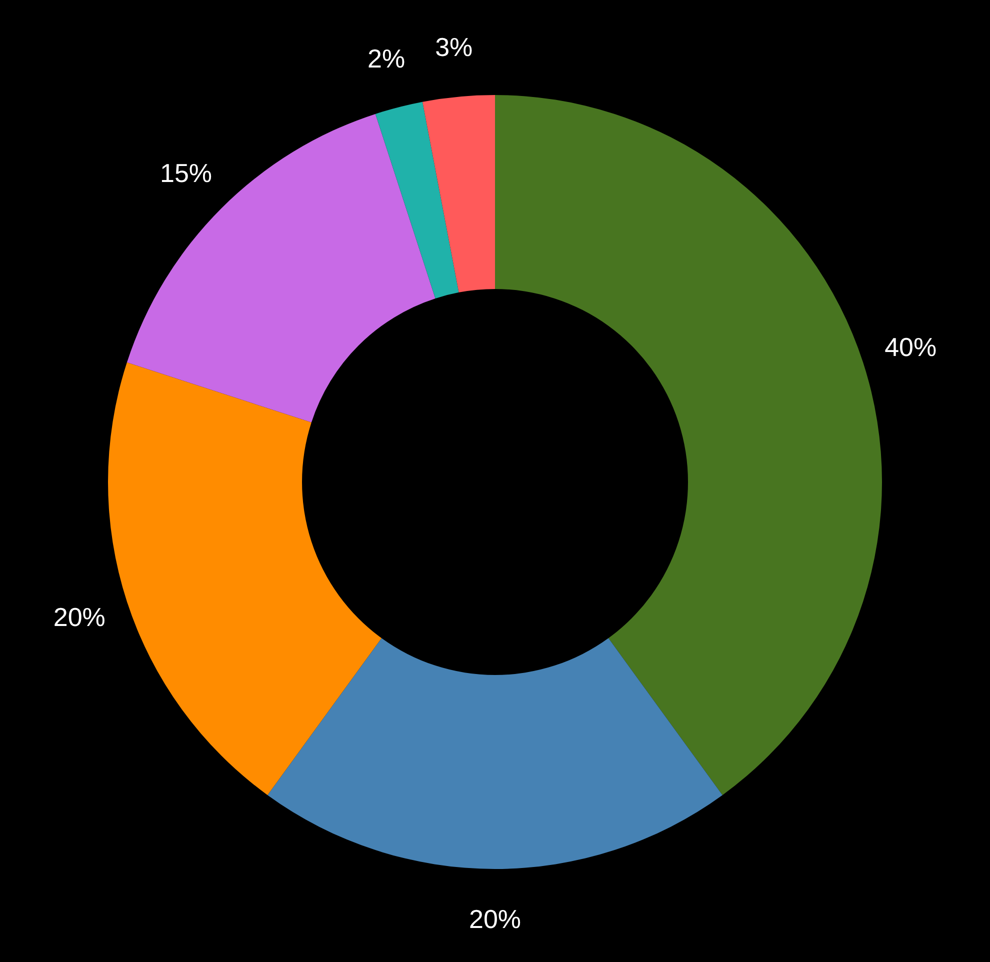 The image size is (990, 962). Describe the element at coordinates (910, 347) in the screenshot. I see `data-label: 40%` at that location.